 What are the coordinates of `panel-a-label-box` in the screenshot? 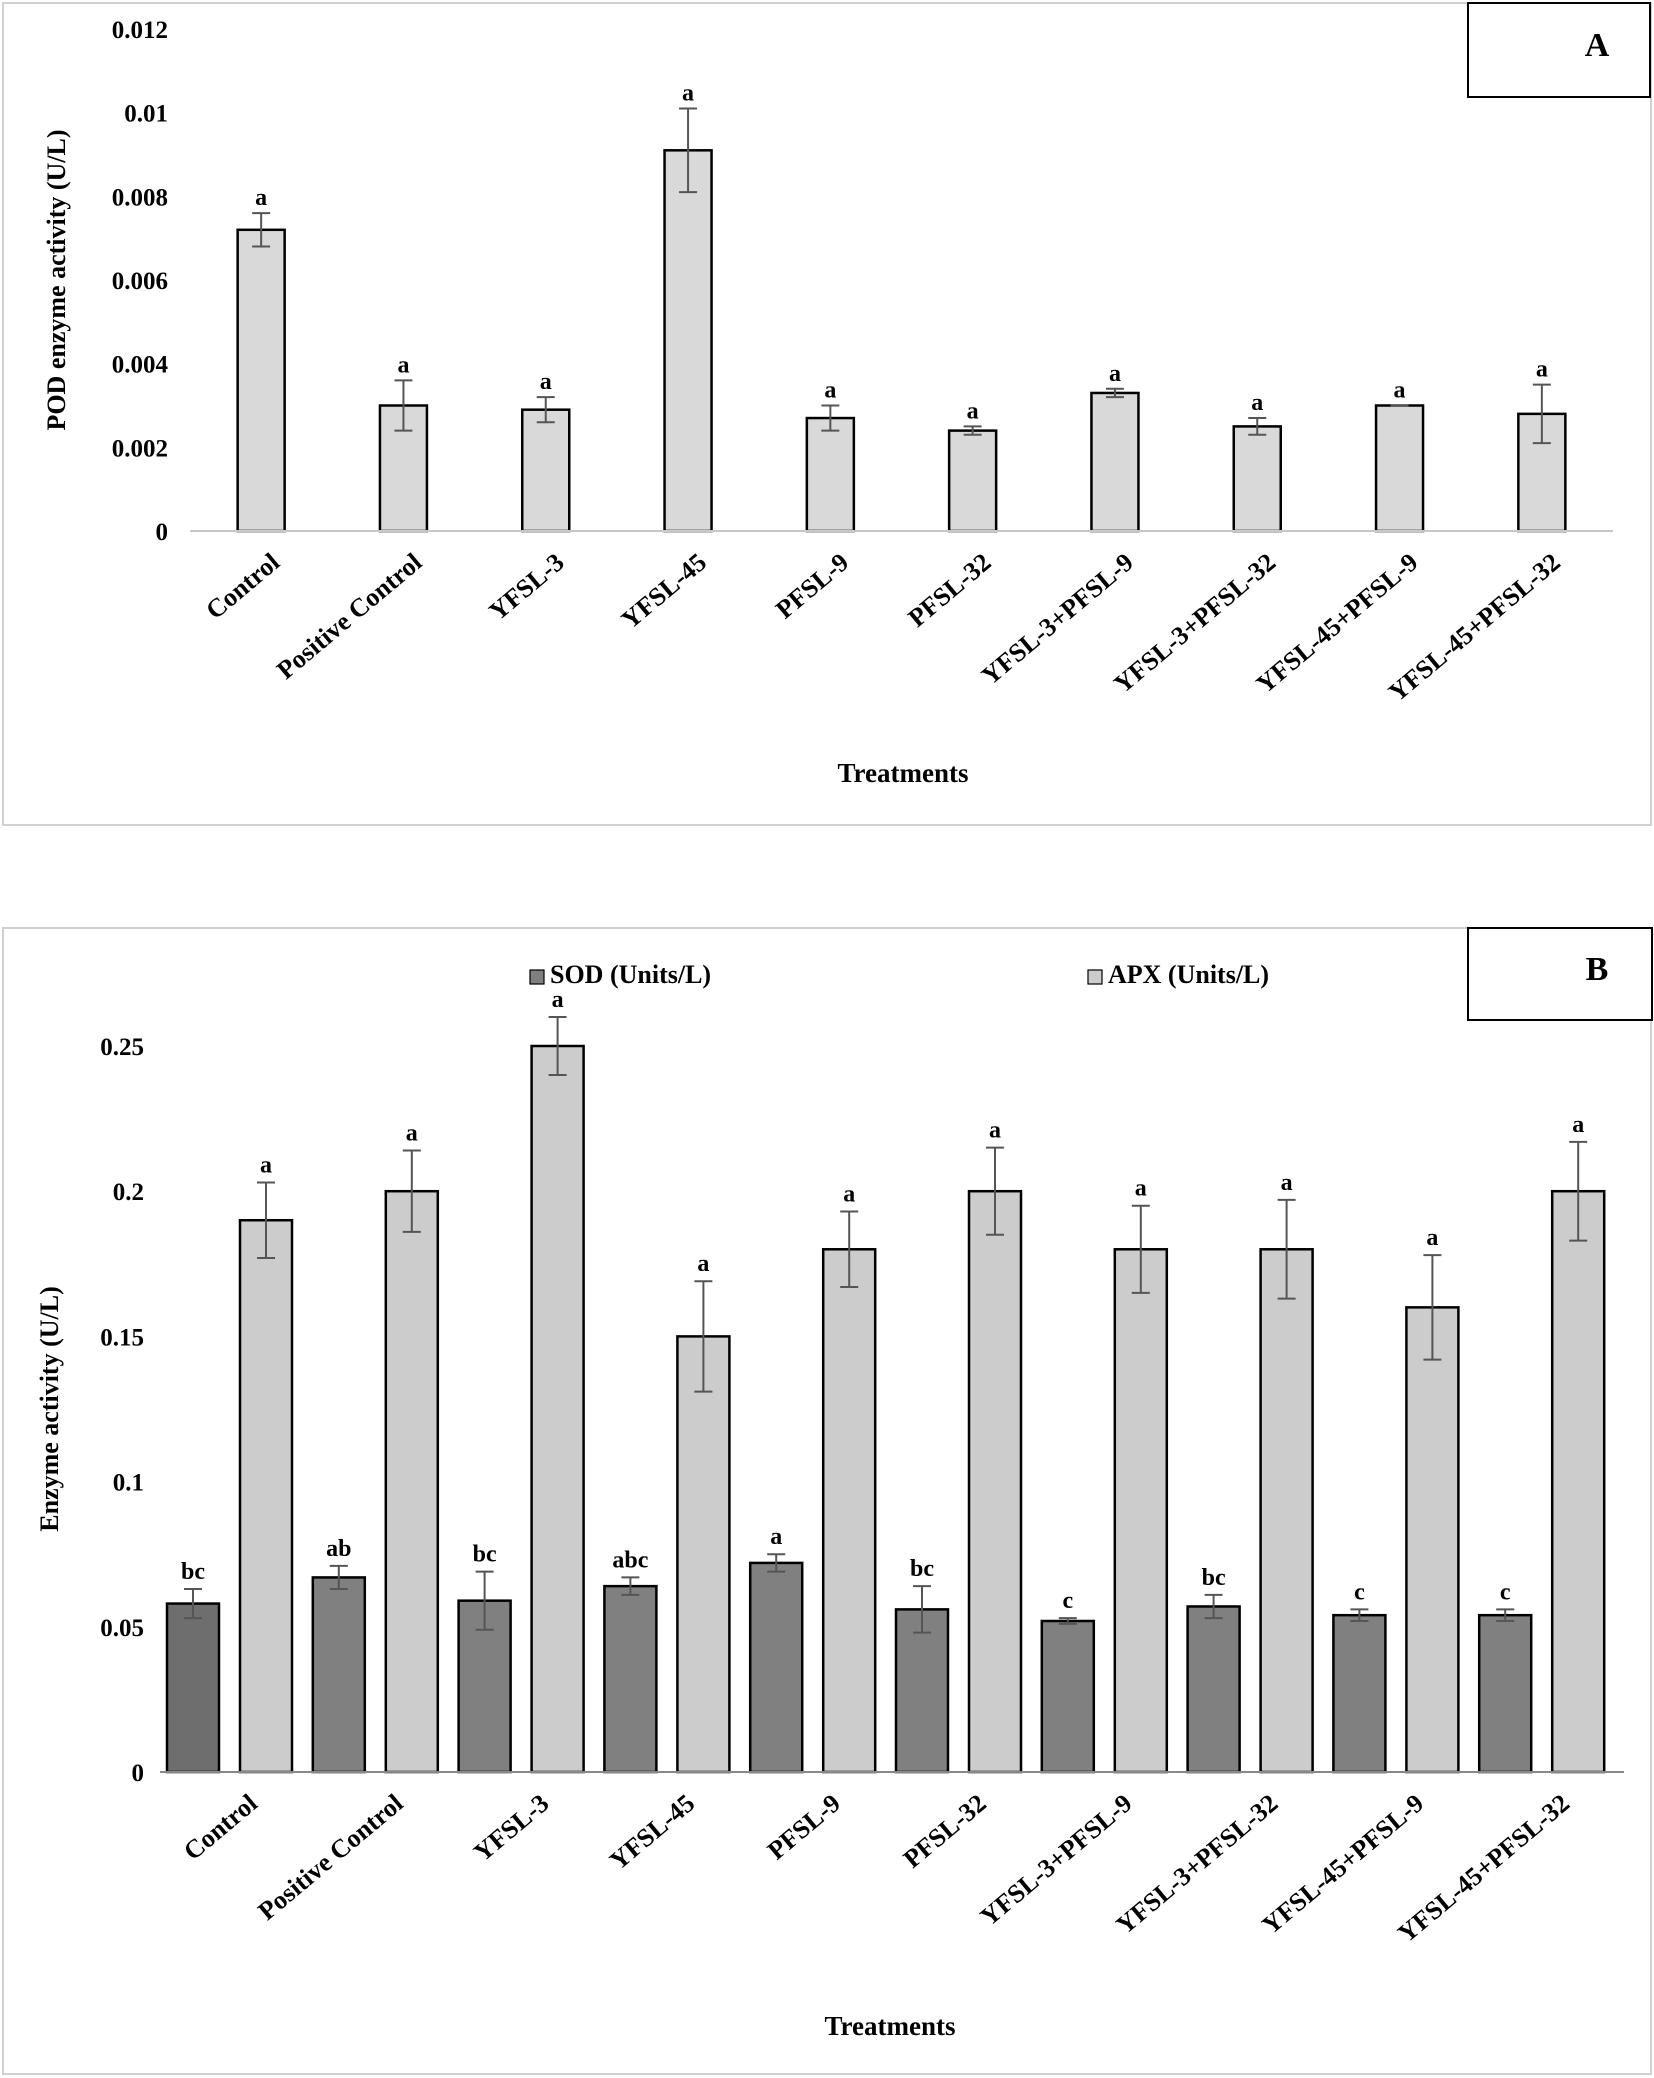 It's located at (1559, 50).